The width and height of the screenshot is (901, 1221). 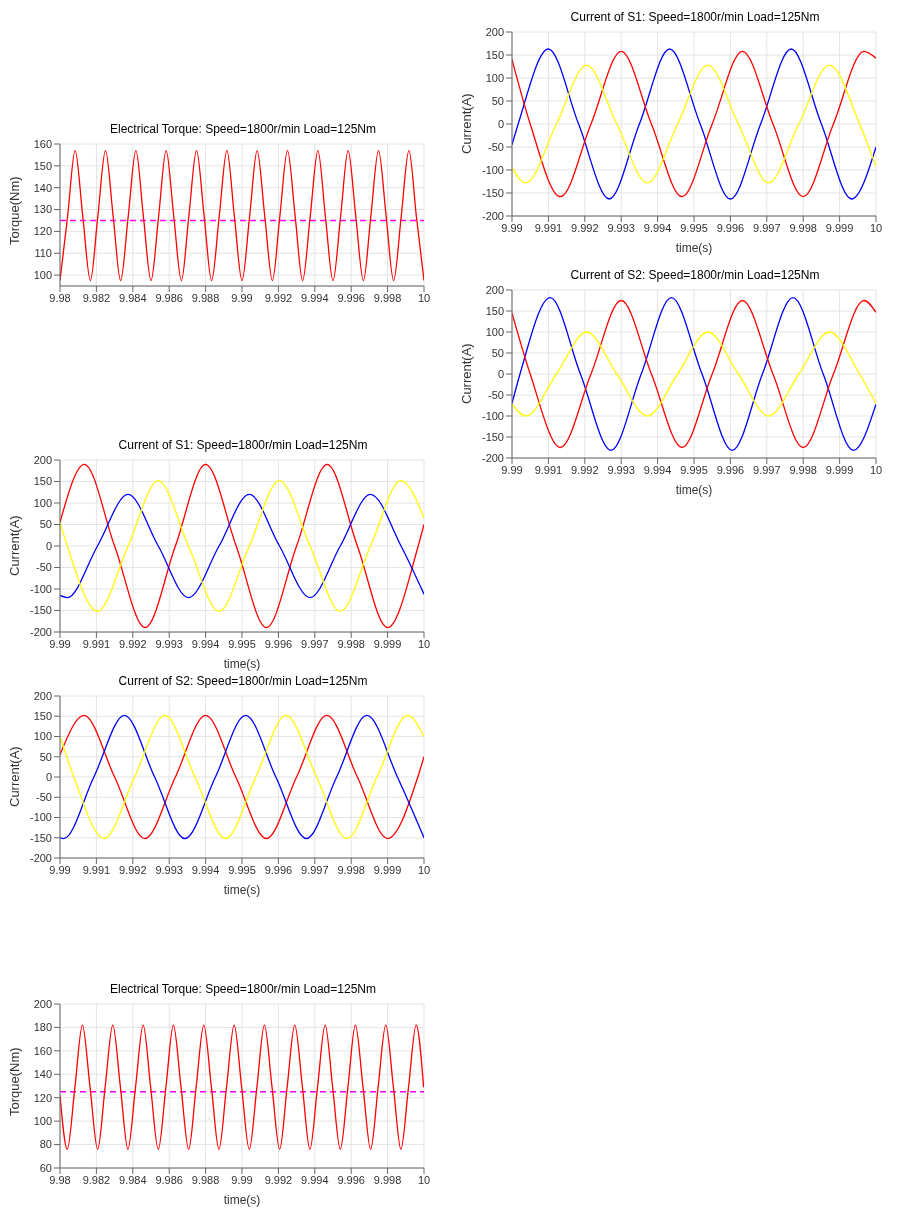 I want to click on y-tick-label: 120, so click(x=42, y=1097).